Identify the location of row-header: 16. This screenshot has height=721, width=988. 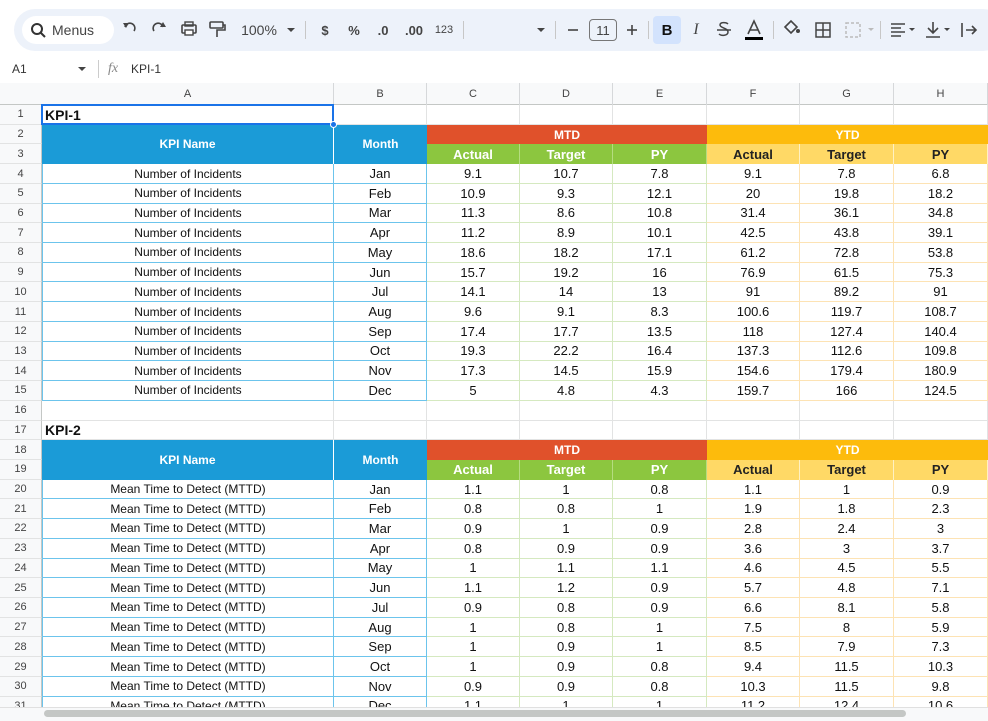
(21, 410).